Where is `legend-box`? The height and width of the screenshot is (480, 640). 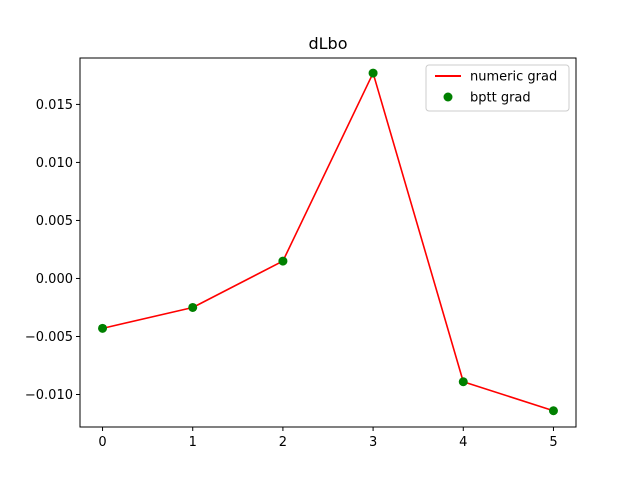 legend-box is located at coordinates (497, 88).